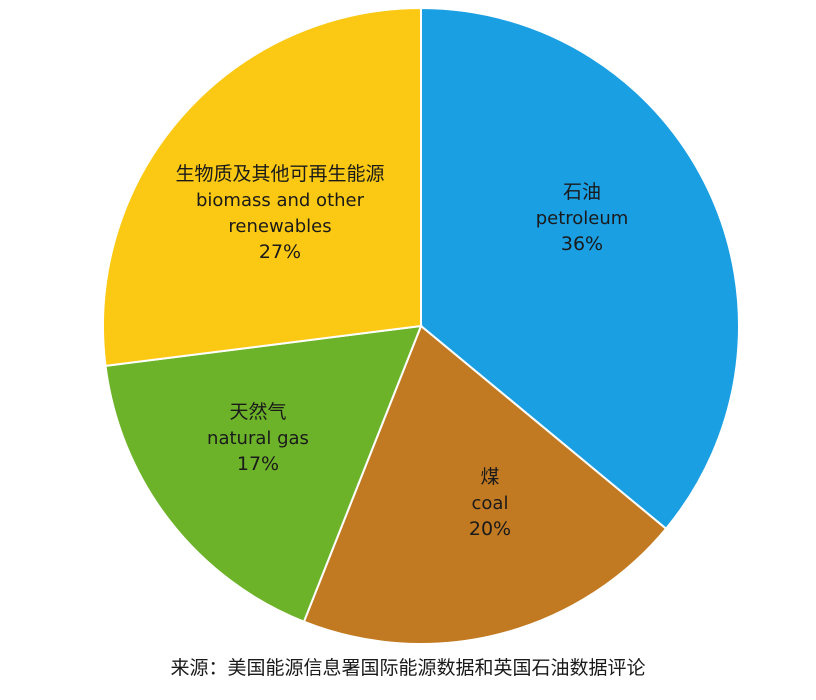 The width and height of the screenshot is (816, 700). Describe the element at coordinates (582, 218) in the screenshot. I see `slice-label-en-petroleum: petroleum` at that location.